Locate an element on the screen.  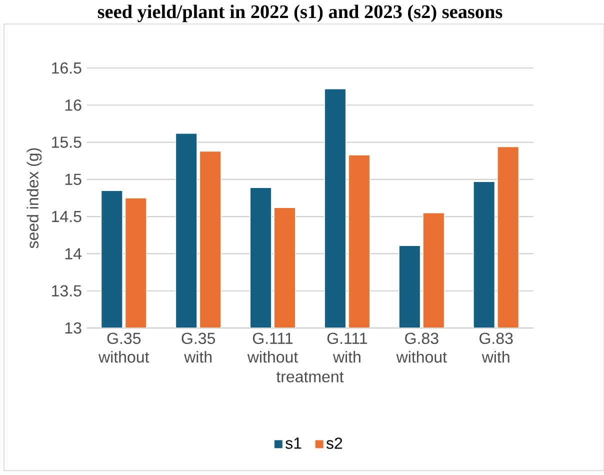
x-tick-label: G.35 with is located at coordinates (198, 347).